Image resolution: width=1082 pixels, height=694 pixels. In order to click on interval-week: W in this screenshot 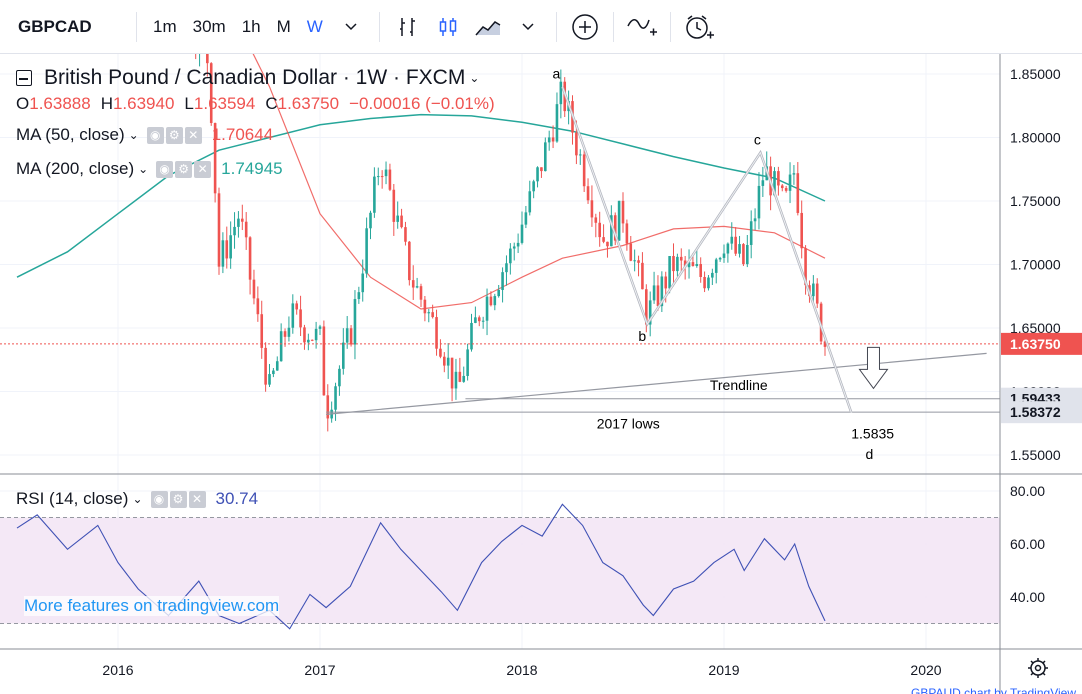, I will do `click(314, 26)`.